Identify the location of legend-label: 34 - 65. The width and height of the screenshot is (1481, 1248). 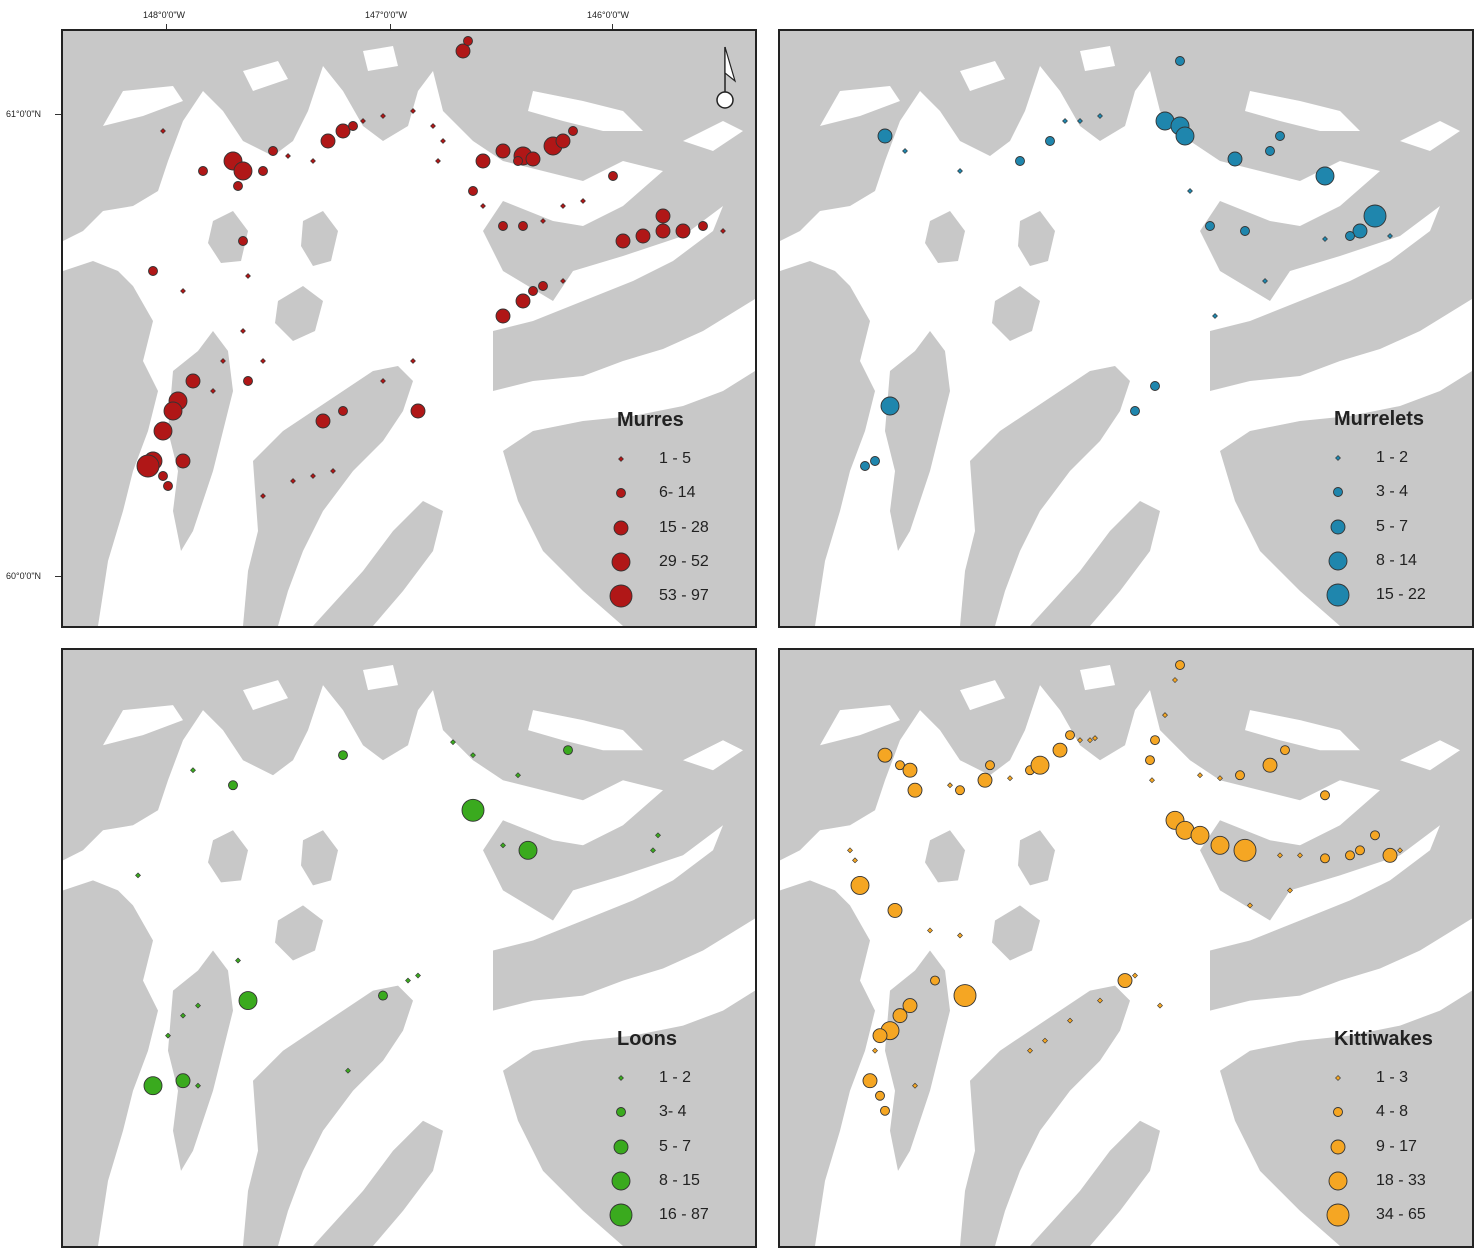
(1401, 1215).